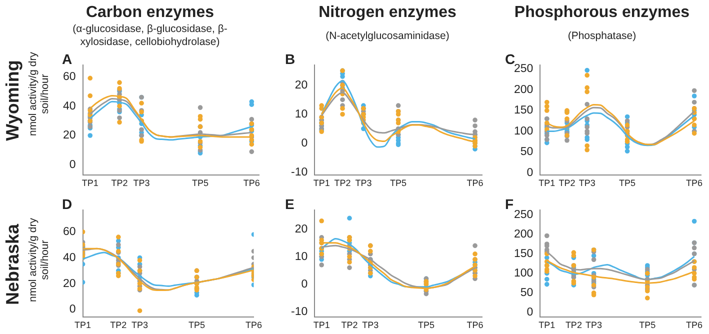 The height and width of the screenshot is (334, 709). Describe the element at coordinates (510, 59) in the screenshot. I see `text: C` at that location.